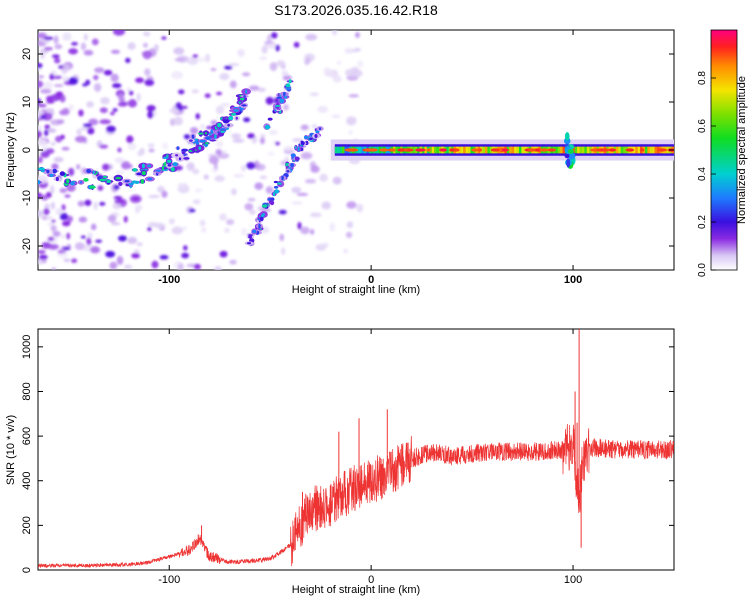 The height and width of the screenshot is (605, 750). I want to click on ridge-trace, so click(278, 105).